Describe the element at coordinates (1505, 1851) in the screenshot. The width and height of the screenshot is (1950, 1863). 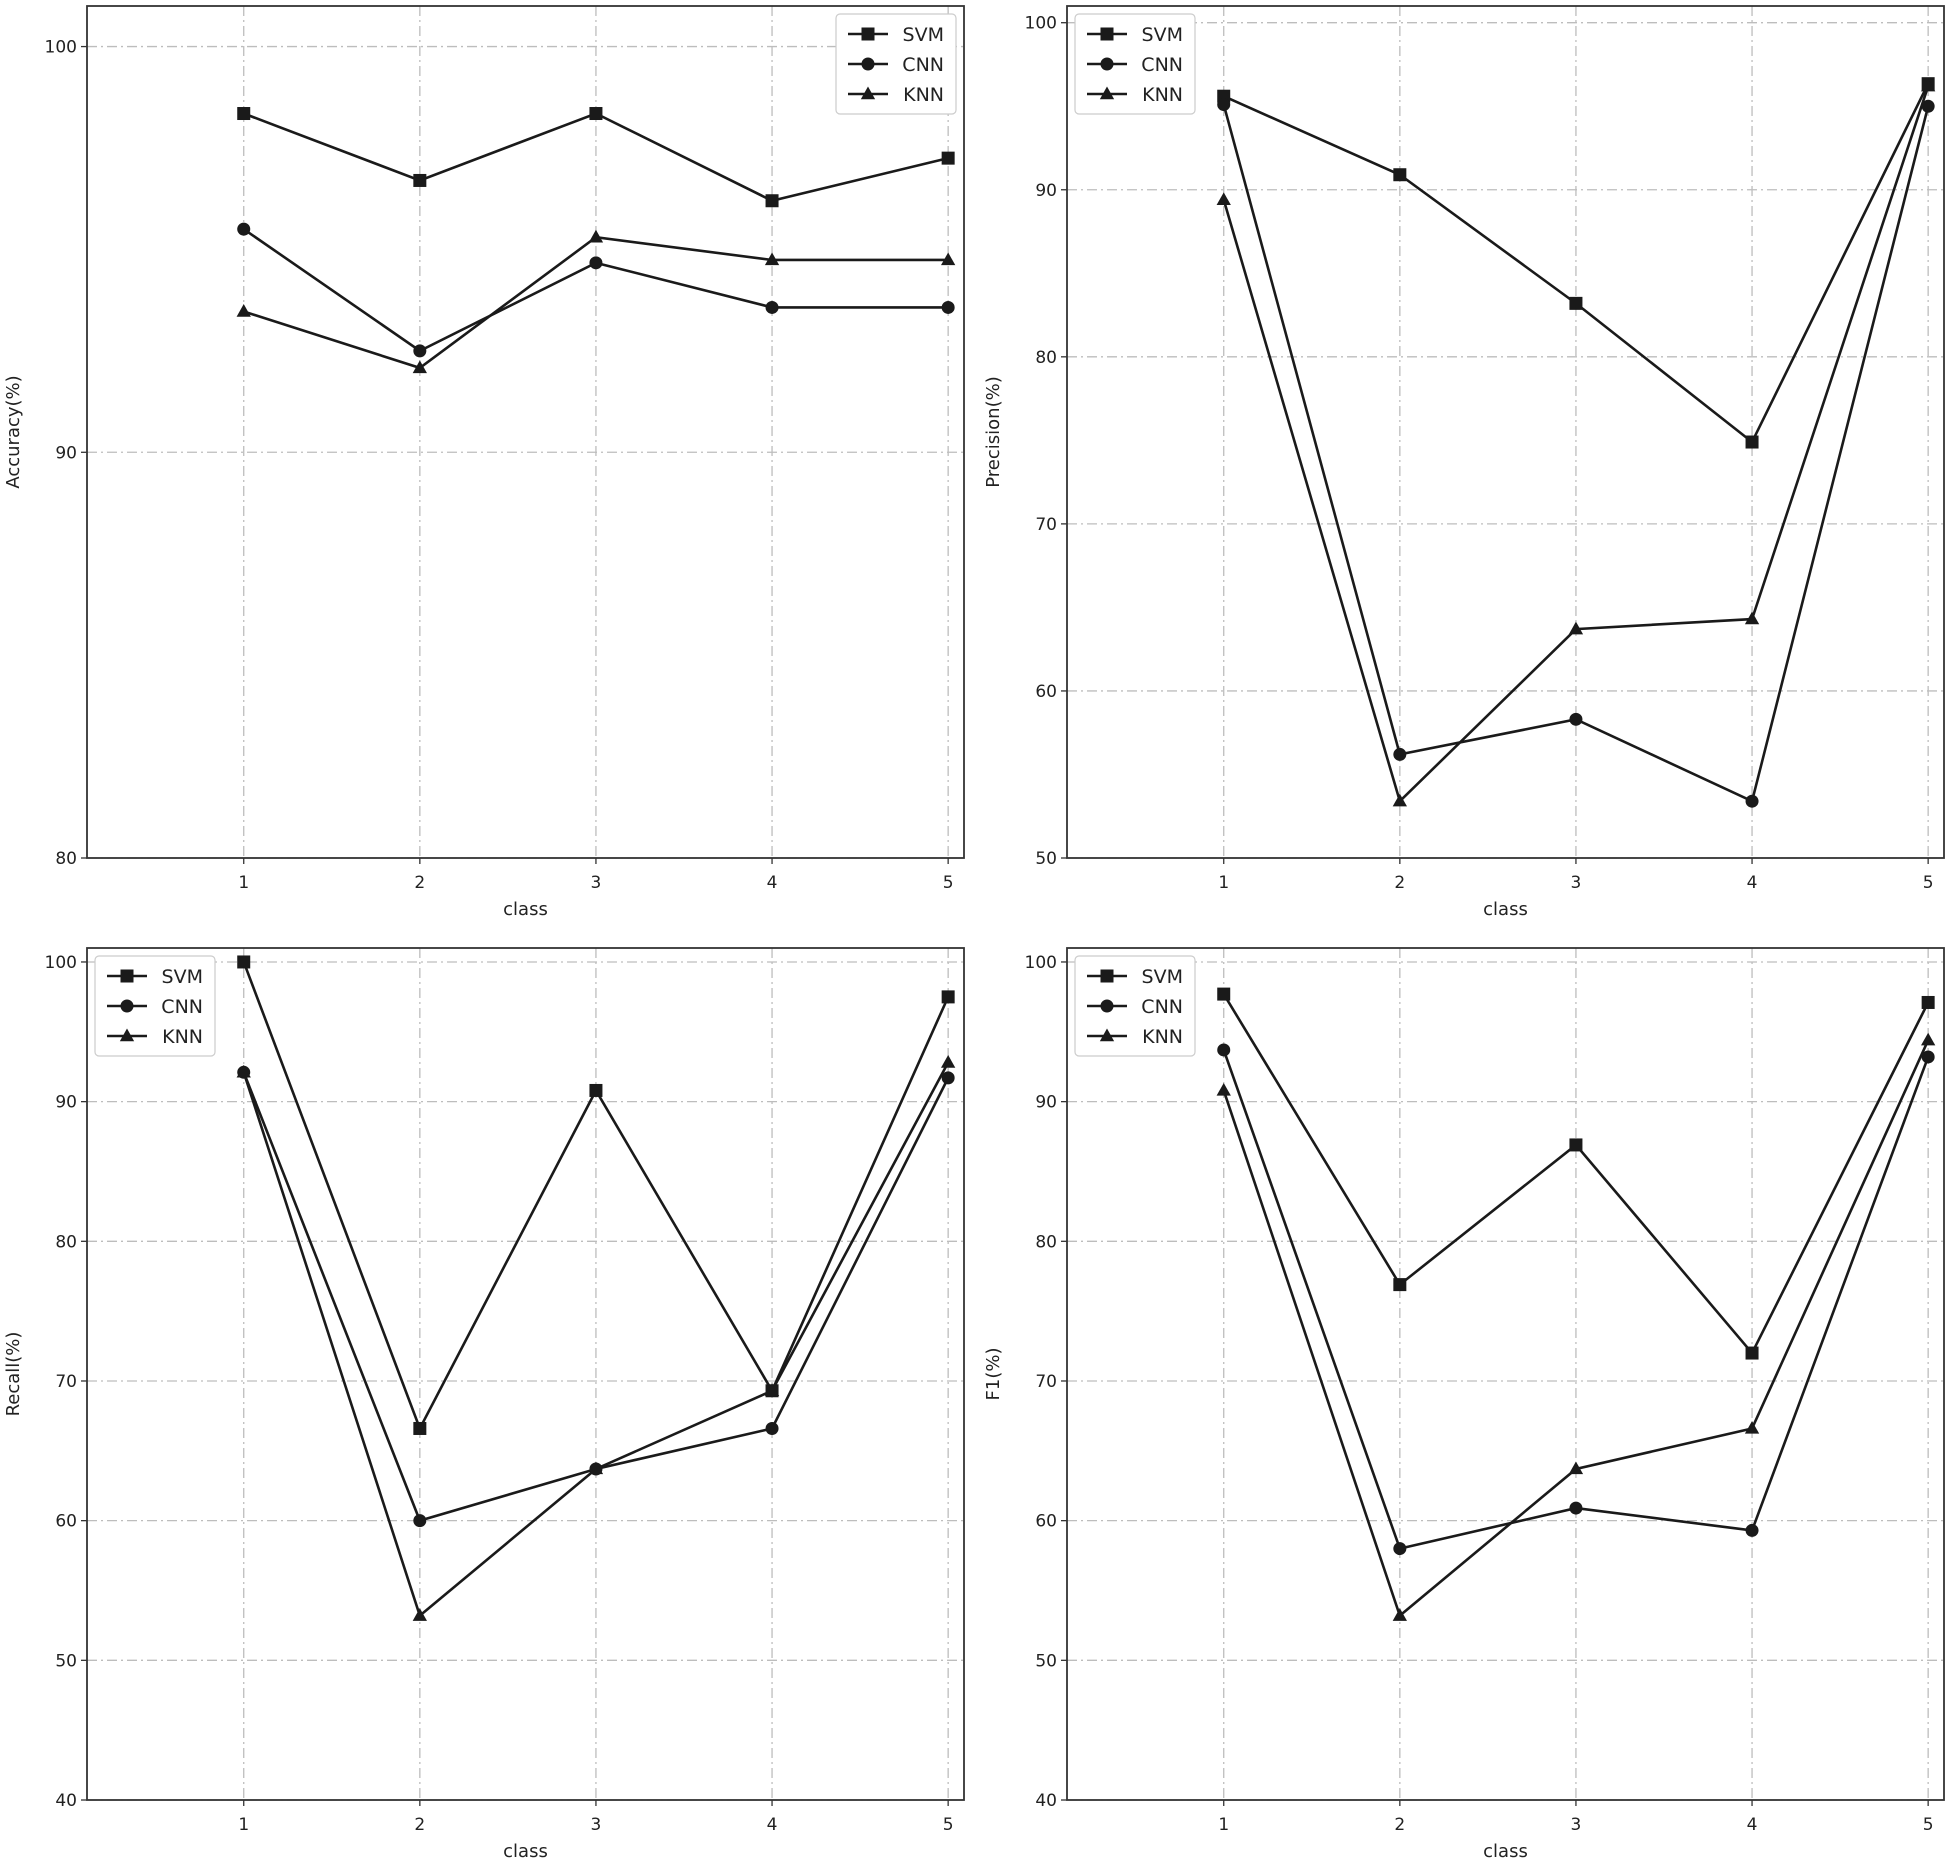
I see `x-axis-label: class` at that location.